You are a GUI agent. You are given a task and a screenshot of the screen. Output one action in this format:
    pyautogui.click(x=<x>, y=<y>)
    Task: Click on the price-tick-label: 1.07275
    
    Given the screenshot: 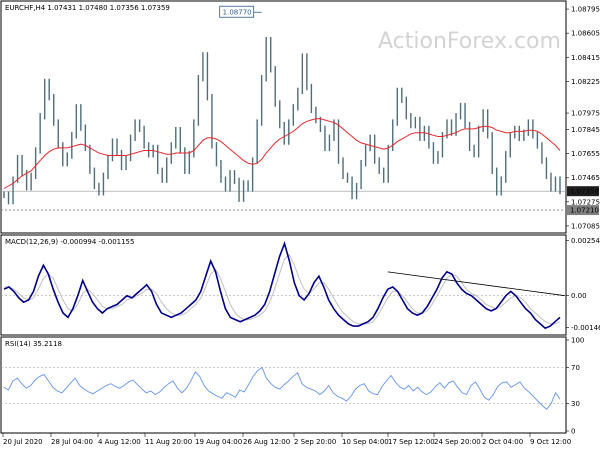 What is the action you would take?
    pyautogui.click(x=585, y=202)
    